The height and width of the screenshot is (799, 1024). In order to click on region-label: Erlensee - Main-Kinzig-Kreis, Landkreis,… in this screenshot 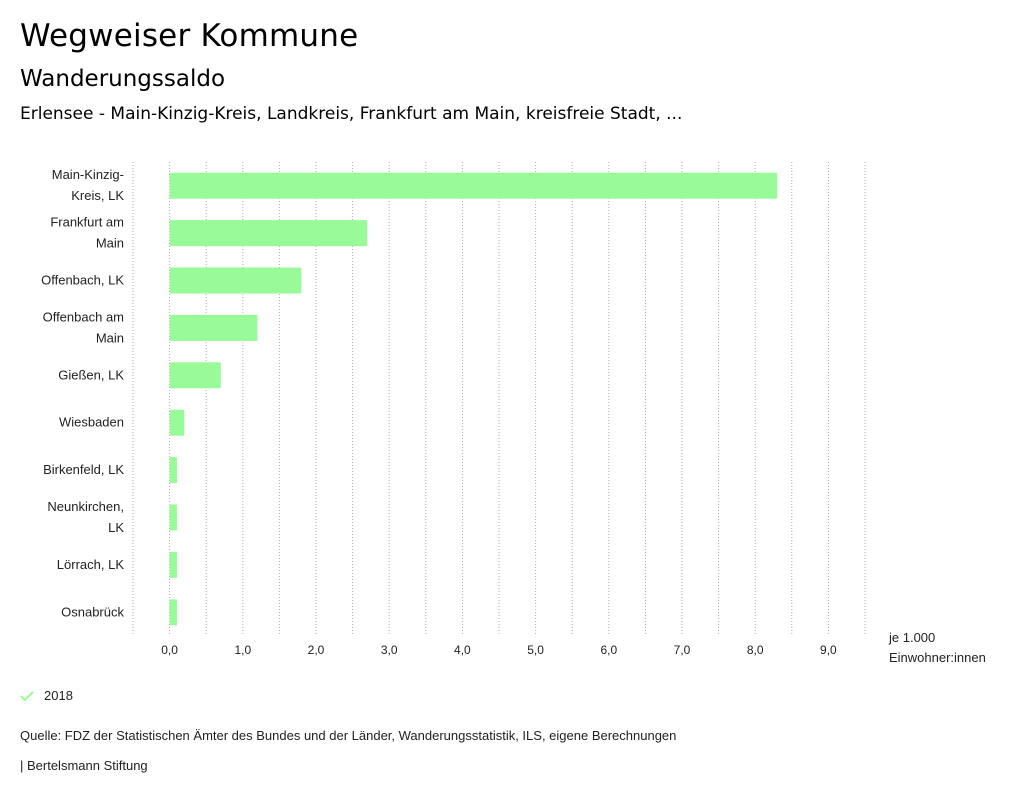, I will do `click(351, 114)`.